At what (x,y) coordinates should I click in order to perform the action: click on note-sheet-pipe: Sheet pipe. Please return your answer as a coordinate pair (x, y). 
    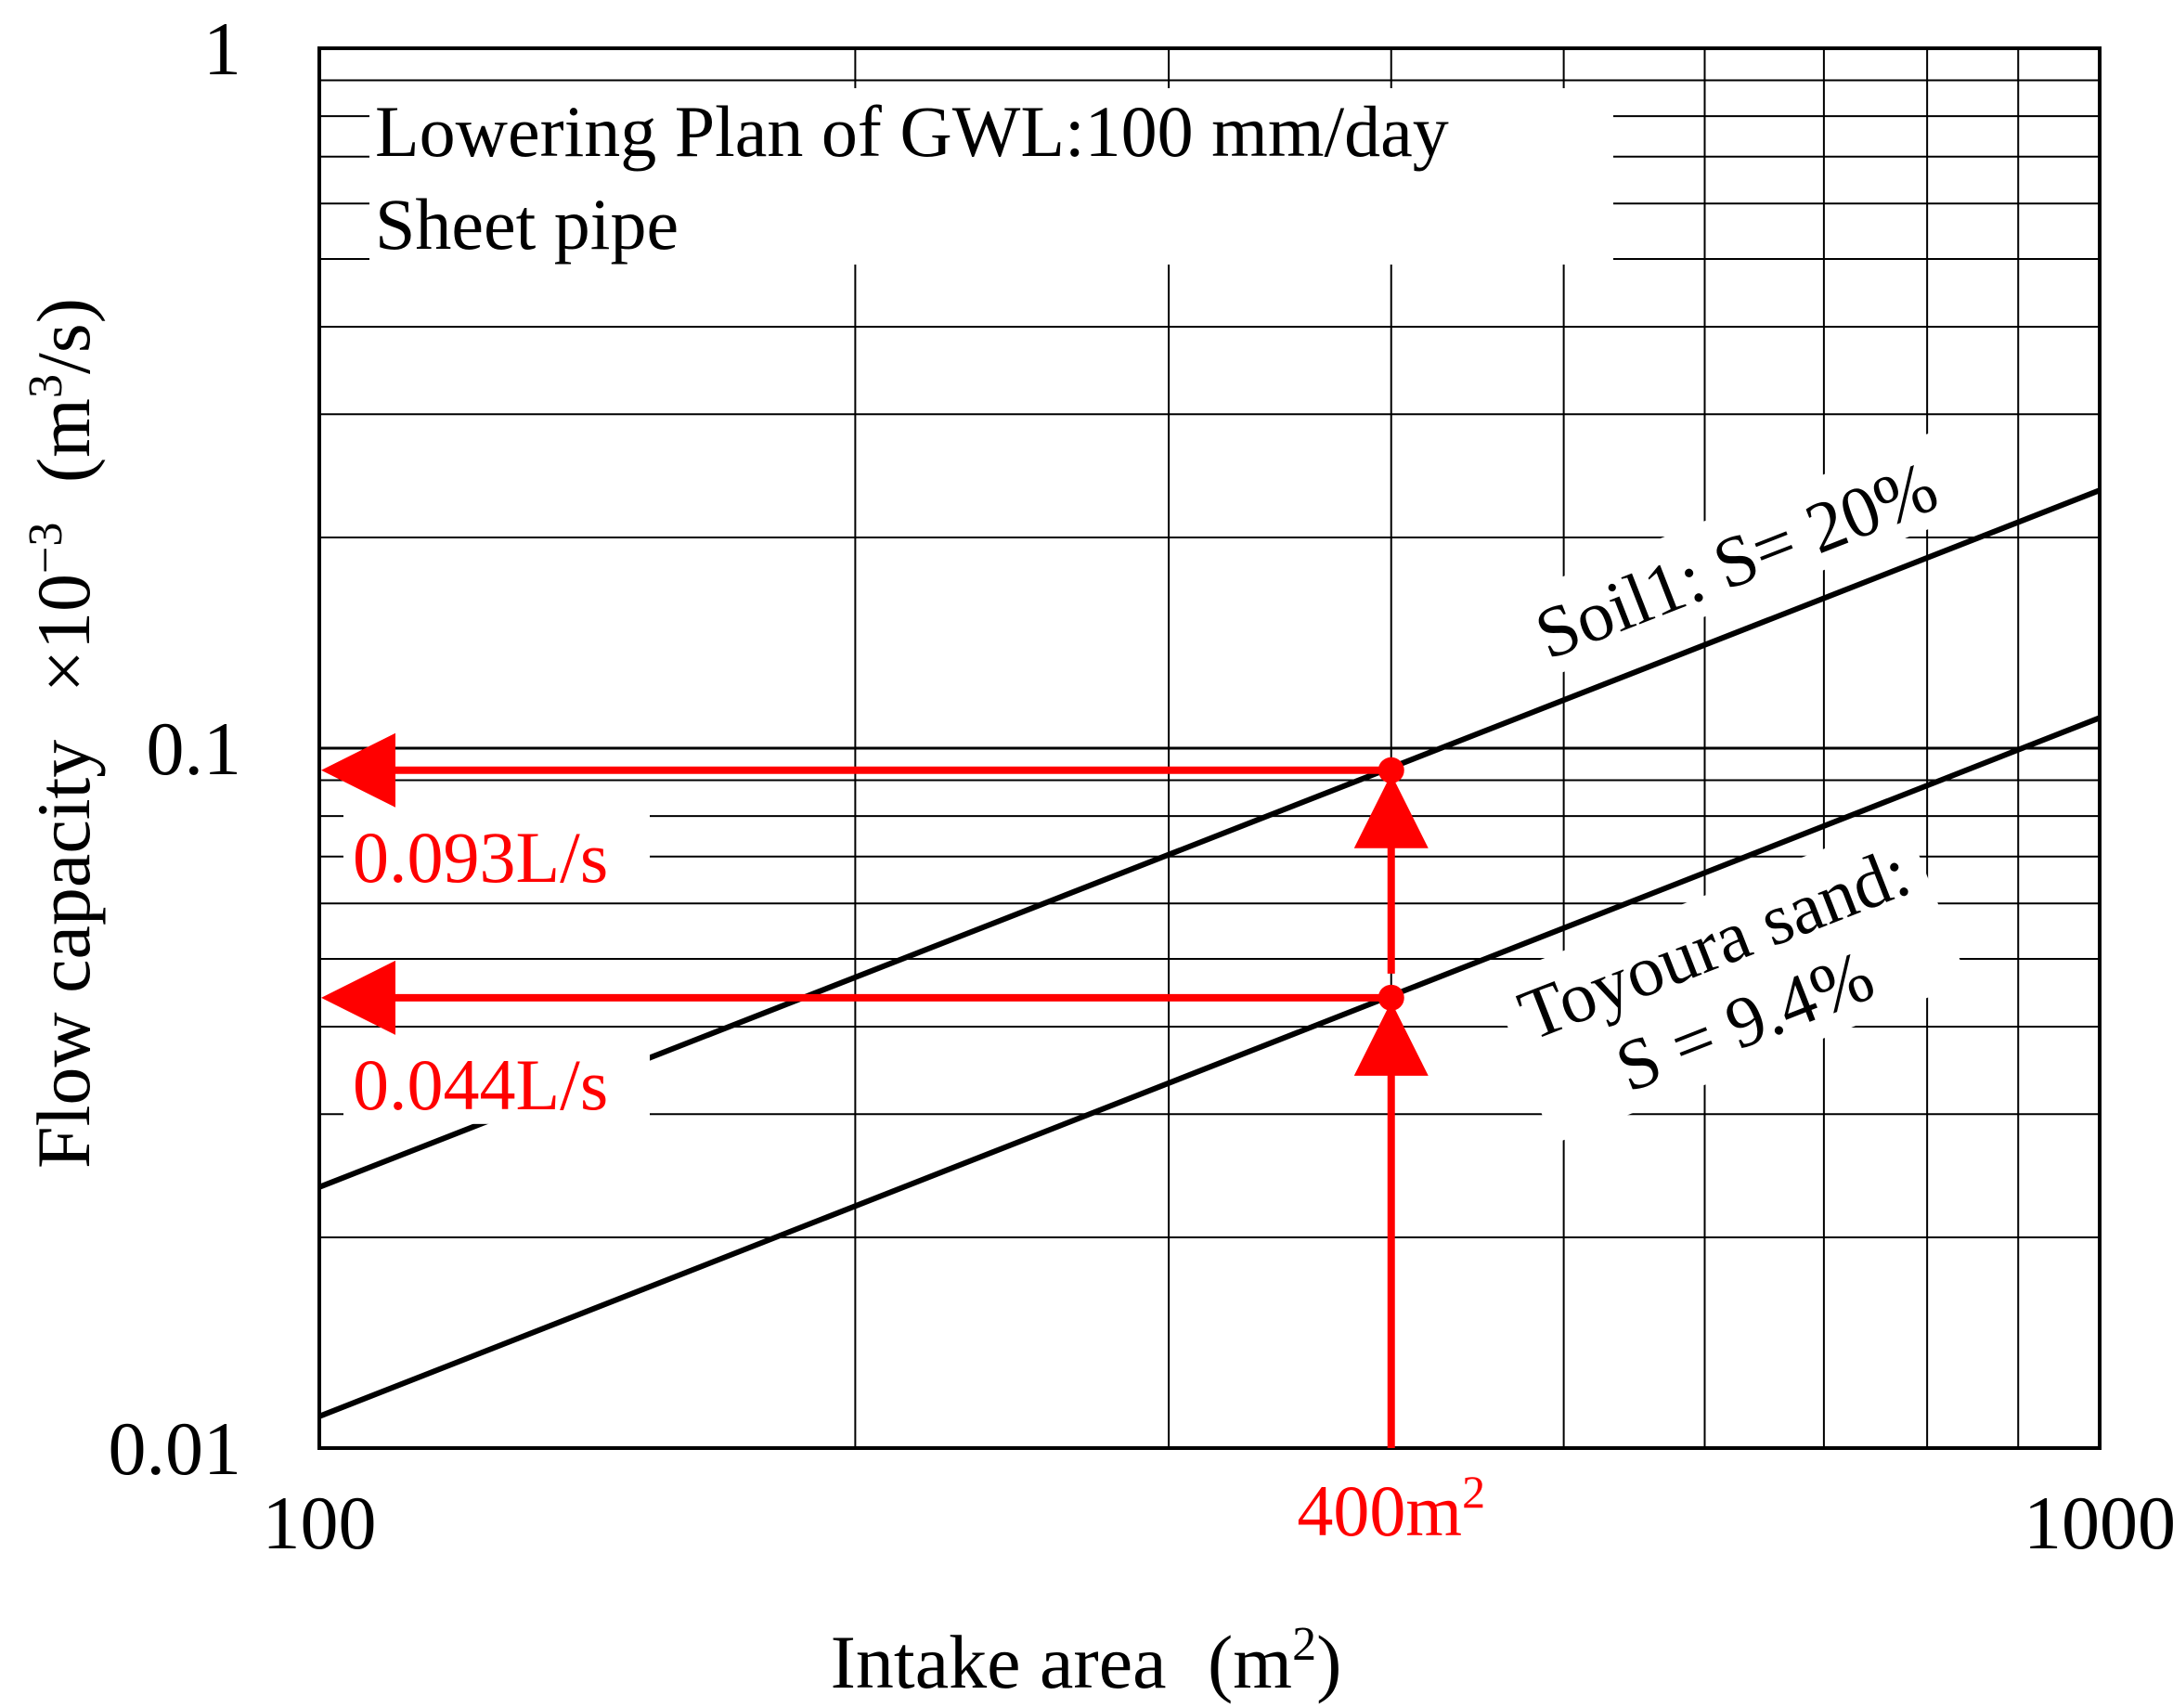
    Looking at the image, I should click on (527, 224).